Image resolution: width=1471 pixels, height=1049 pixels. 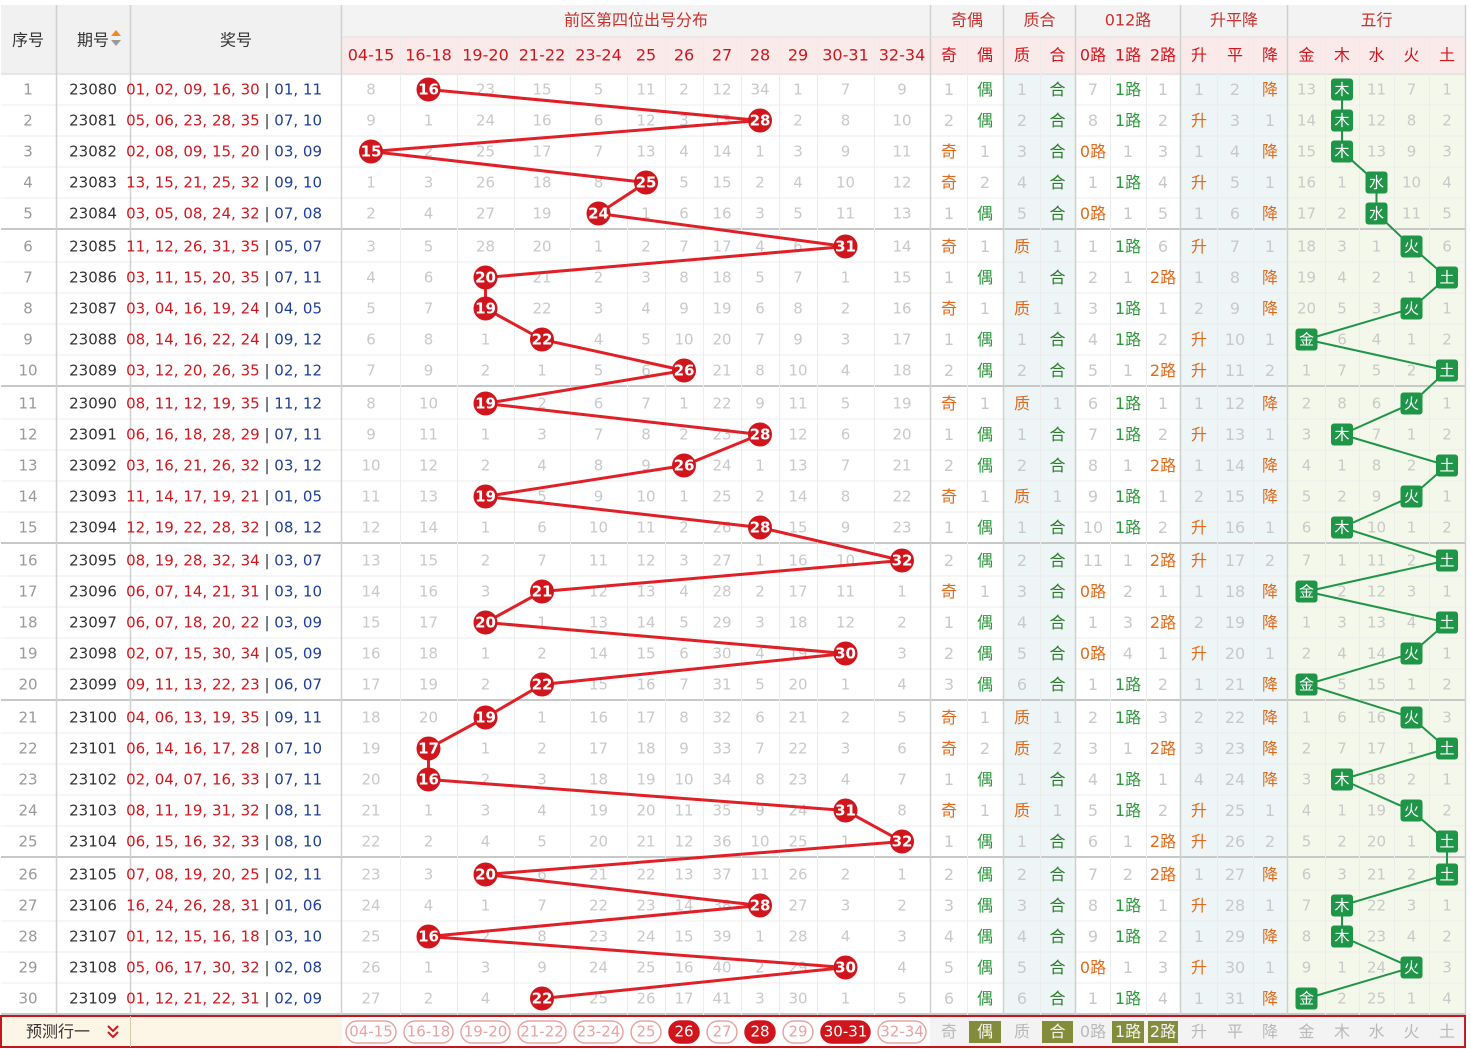 What do you see at coordinates (1270, 89) in the screenshot?
I see `trend-cell: 降` at bounding box center [1270, 89].